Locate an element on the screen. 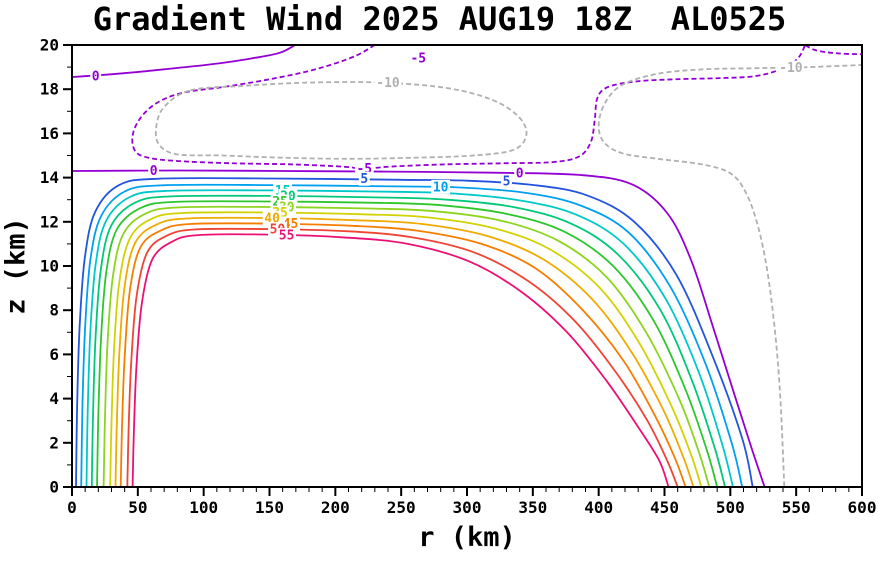 This screenshot has height=561, width=879. y-tick-label: 12 is located at coordinates (49, 221).